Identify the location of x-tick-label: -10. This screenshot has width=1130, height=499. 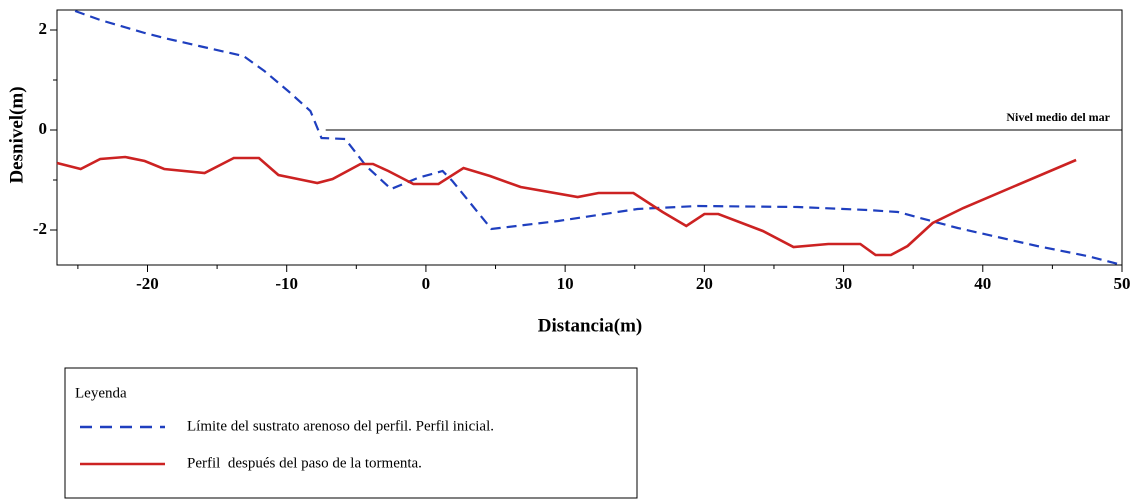
(286, 283).